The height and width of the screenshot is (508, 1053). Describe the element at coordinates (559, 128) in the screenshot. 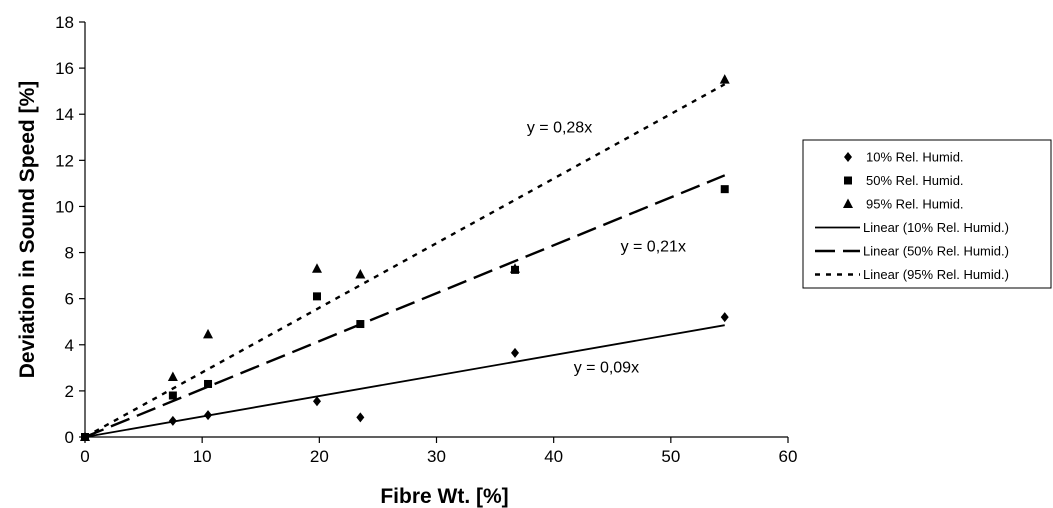

I see `equation-label-3: y = 0,28x` at that location.